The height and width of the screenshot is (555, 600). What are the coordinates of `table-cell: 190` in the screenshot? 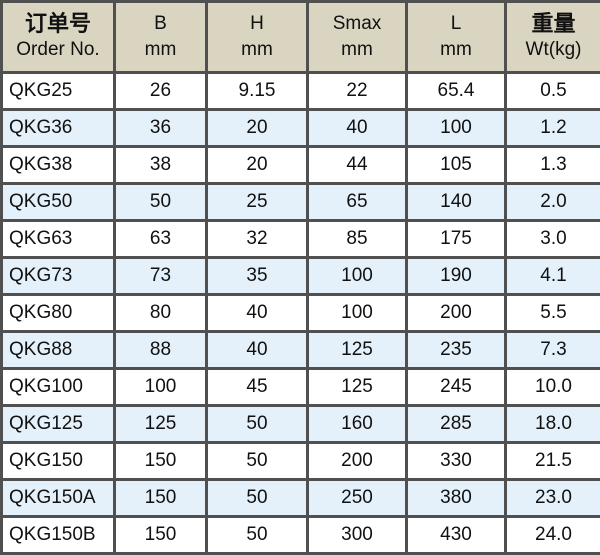 It's located at (456, 276).